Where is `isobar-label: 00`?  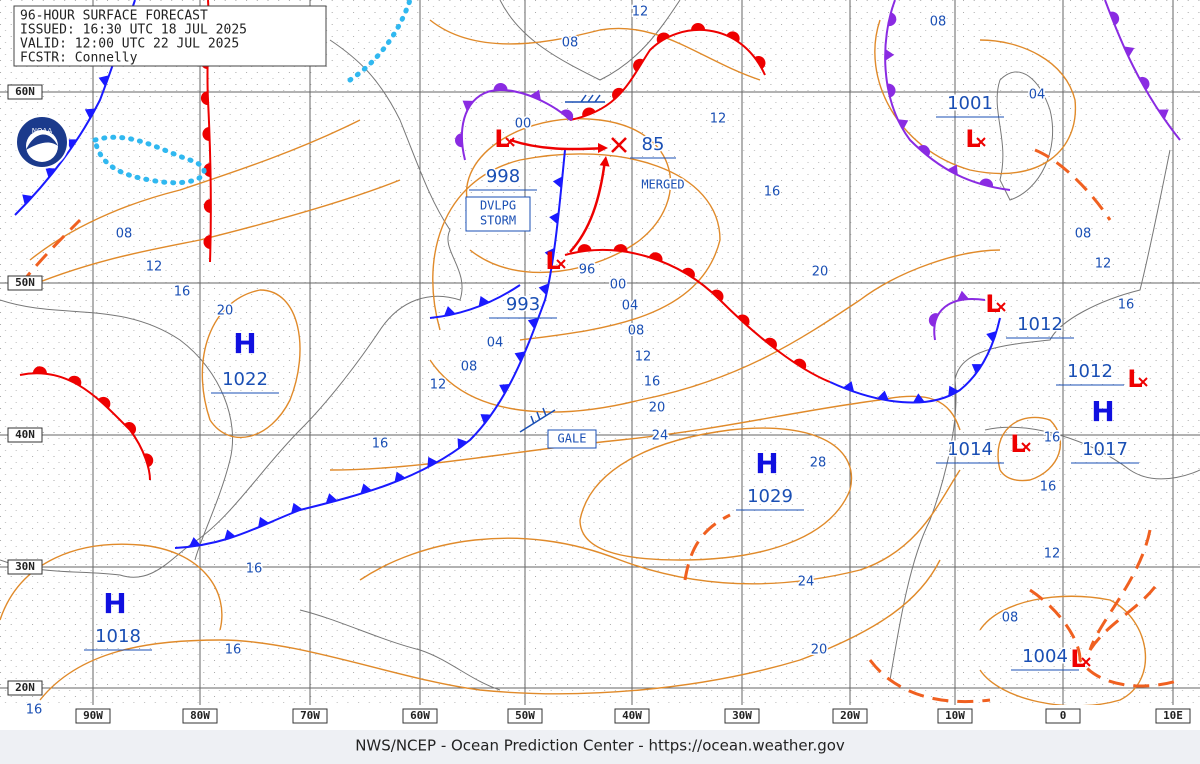
isobar-label: 00 is located at coordinates (618, 285).